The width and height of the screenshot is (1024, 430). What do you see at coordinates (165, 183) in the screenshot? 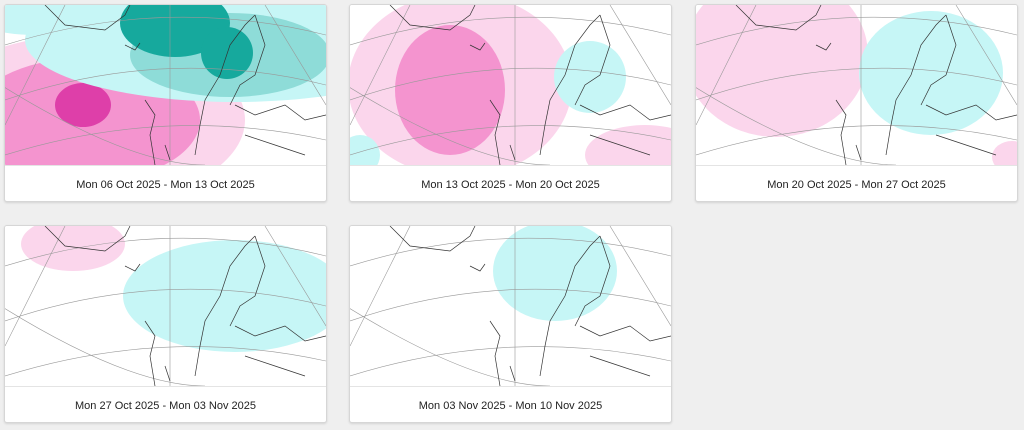
I see `card-caption: Mon 06 Oct 2025 - Mon 13 Oct 2025` at bounding box center [165, 183].